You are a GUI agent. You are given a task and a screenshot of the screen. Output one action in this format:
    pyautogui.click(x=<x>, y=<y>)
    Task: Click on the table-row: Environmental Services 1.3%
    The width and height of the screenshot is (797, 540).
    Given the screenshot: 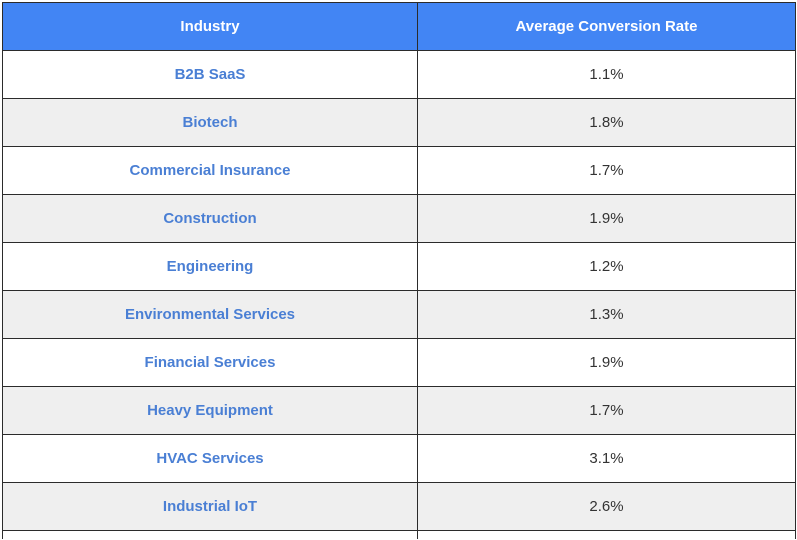 What is the action you would take?
    pyautogui.click(x=399, y=314)
    